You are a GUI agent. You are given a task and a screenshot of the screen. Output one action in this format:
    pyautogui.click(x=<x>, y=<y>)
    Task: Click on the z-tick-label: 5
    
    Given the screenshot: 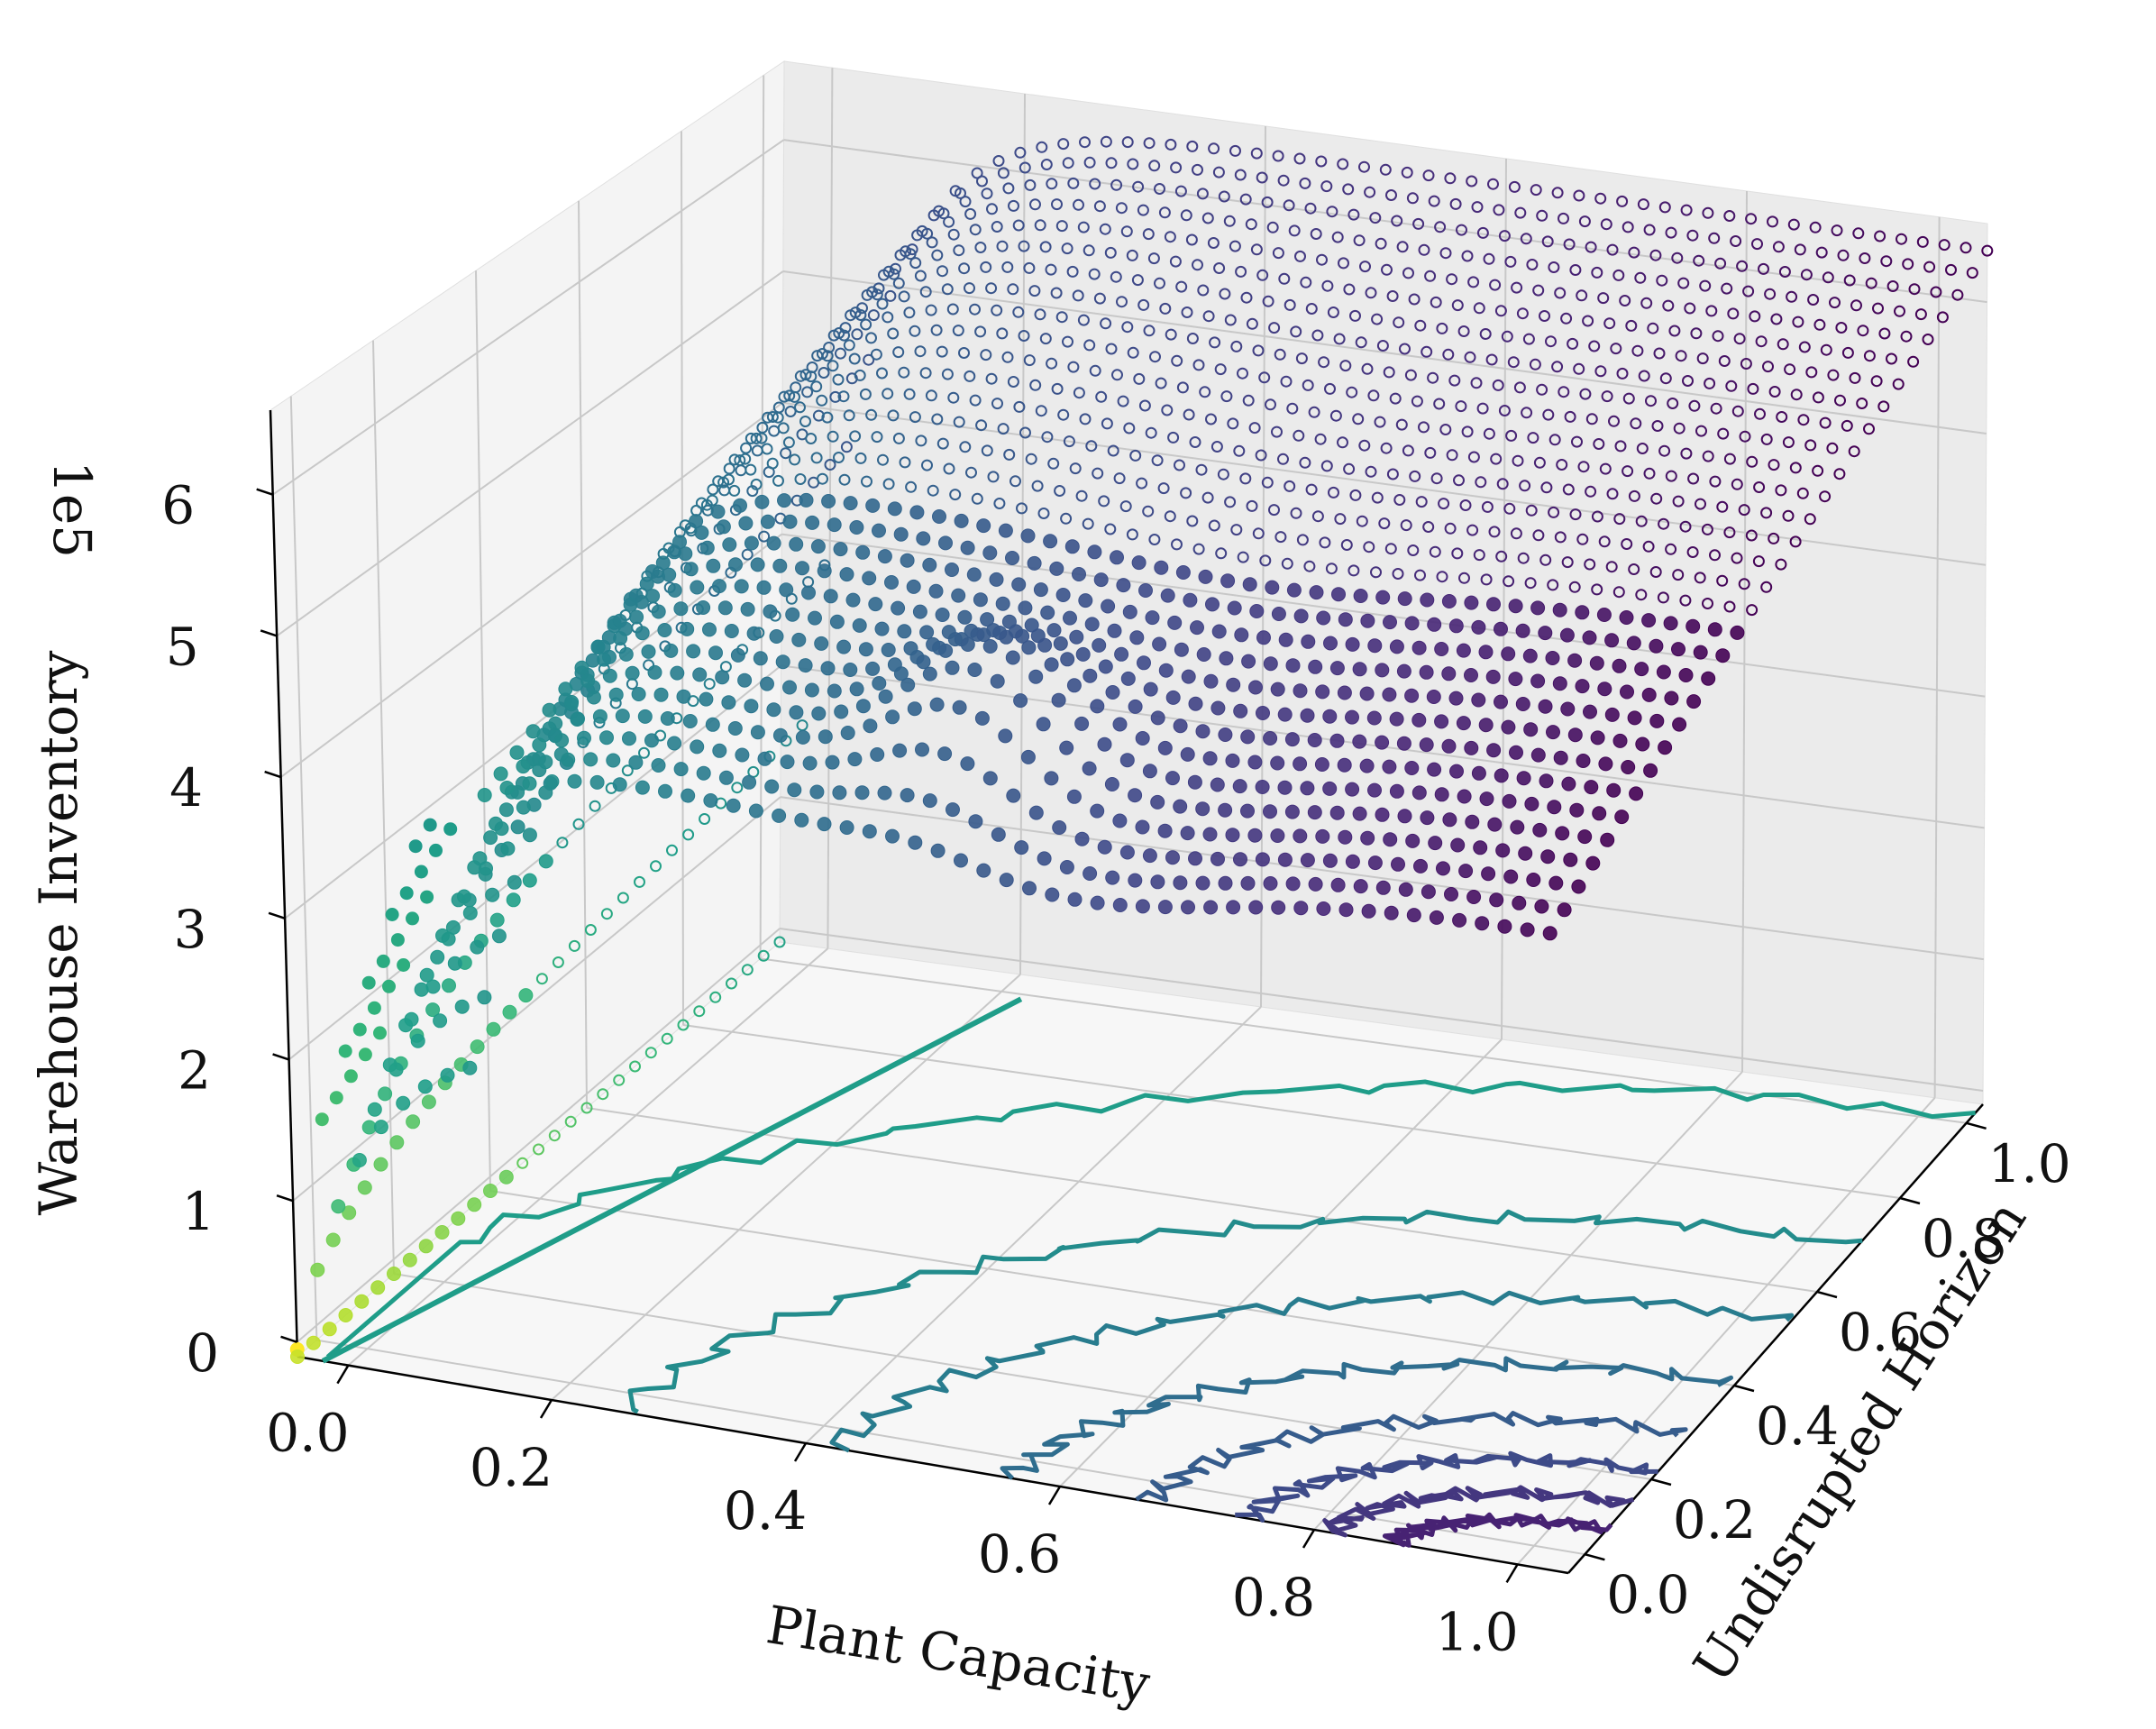 What is the action you would take?
    pyautogui.click(x=182, y=646)
    